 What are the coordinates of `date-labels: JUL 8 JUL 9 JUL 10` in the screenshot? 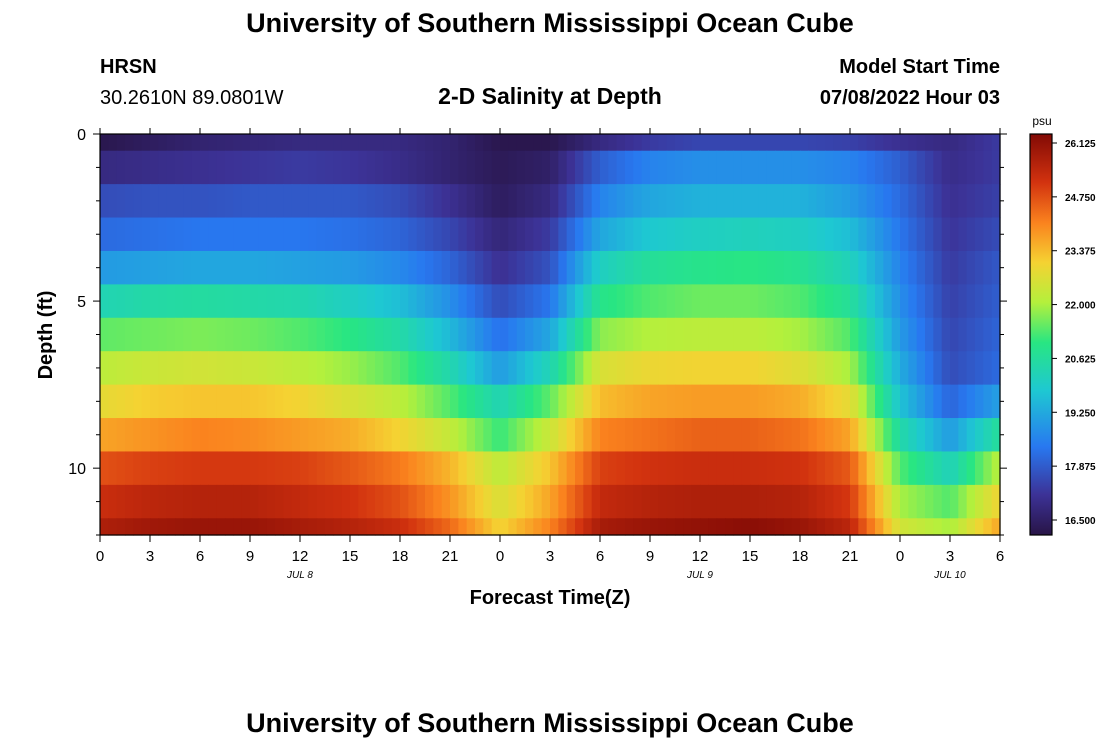 It's located at (626, 575).